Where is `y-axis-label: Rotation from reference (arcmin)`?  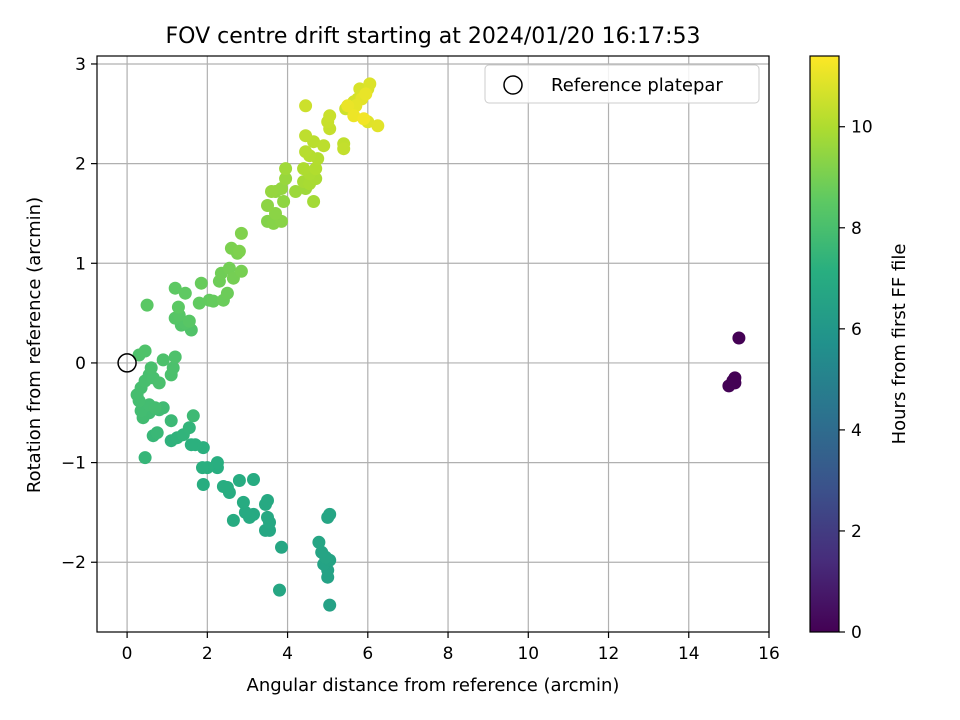
y-axis-label: Rotation from reference (arcmin) is located at coordinates (34, 345).